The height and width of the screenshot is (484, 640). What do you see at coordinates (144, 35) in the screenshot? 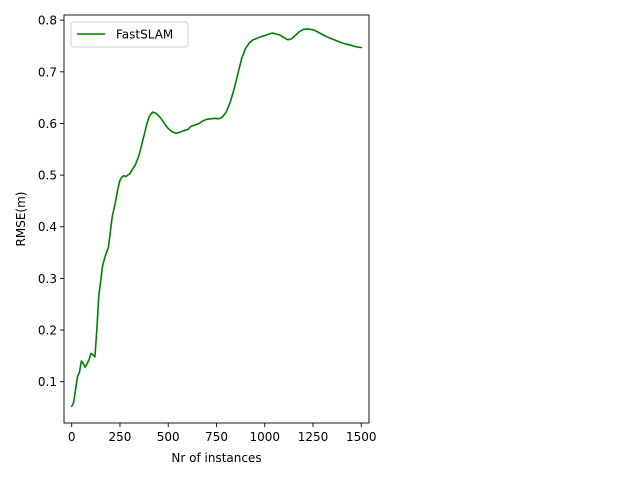
I see `legend-label-fastslam: FastSLAM` at bounding box center [144, 35].